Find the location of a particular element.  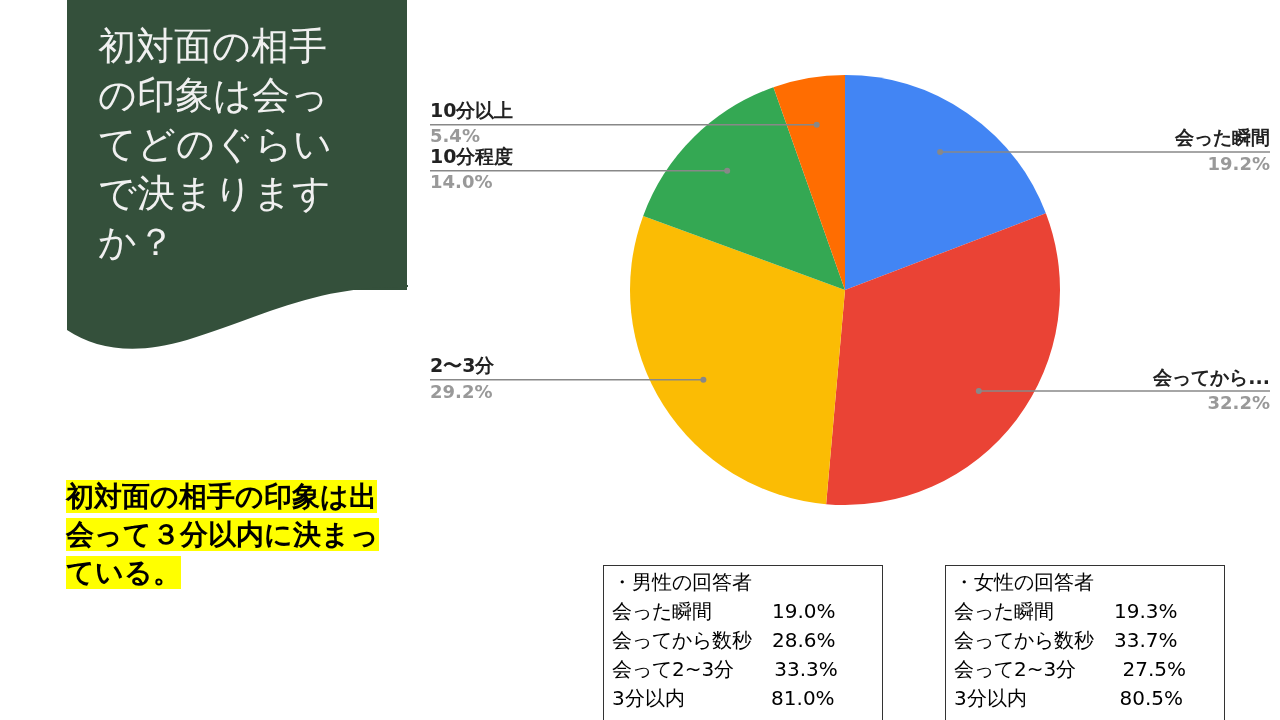

text: 会った瞬間 19.0% is located at coordinates (724, 611).